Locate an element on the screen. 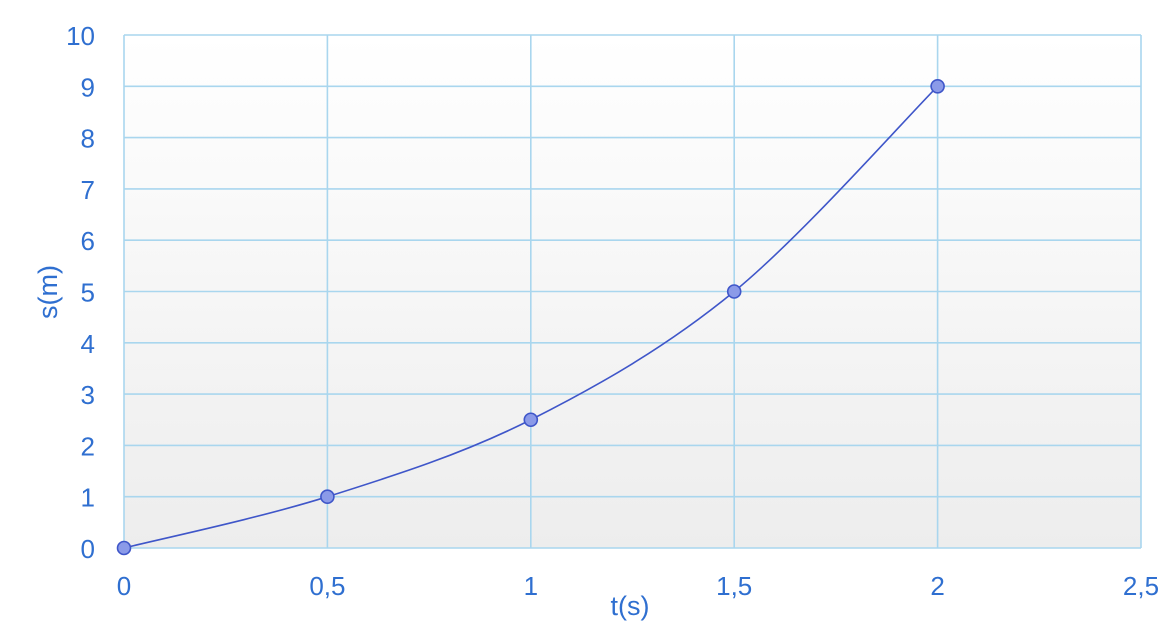 The height and width of the screenshot is (640, 1176). x-tick-label: 0,5 is located at coordinates (327, 586).